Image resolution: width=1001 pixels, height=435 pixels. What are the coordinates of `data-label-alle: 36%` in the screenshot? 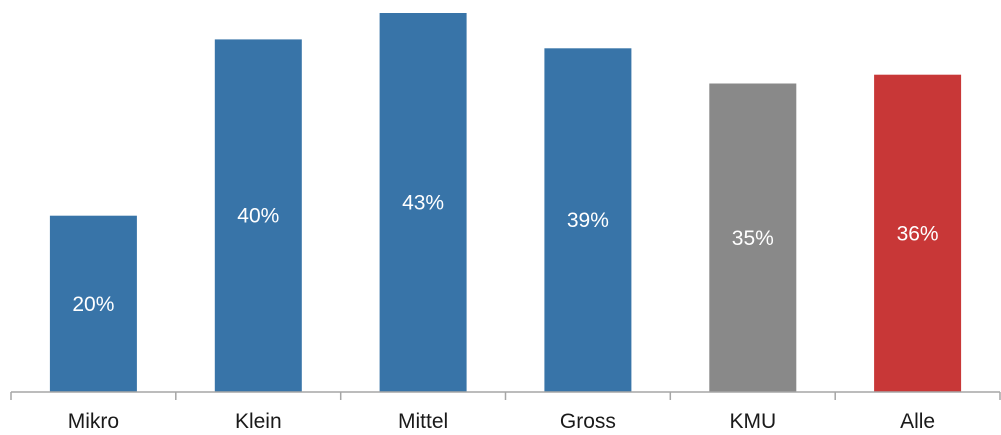 It's located at (918, 233).